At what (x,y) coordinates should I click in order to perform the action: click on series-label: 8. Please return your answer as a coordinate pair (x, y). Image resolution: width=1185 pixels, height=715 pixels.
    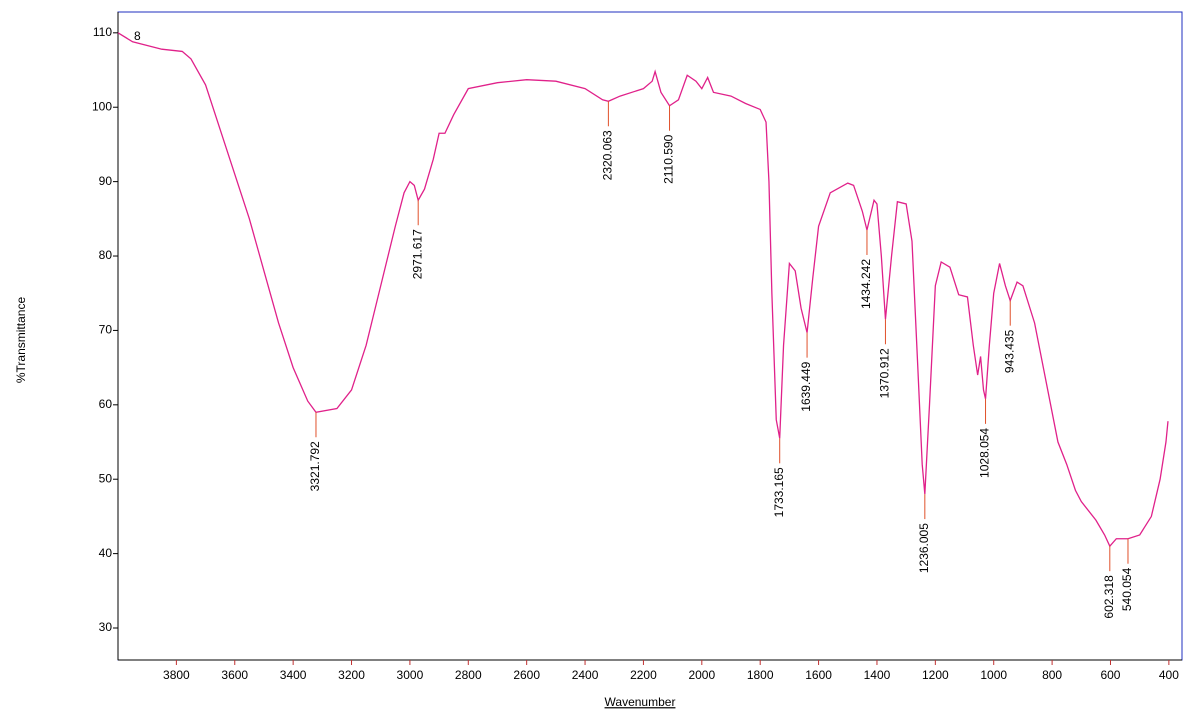
    Looking at the image, I should click on (137, 36).